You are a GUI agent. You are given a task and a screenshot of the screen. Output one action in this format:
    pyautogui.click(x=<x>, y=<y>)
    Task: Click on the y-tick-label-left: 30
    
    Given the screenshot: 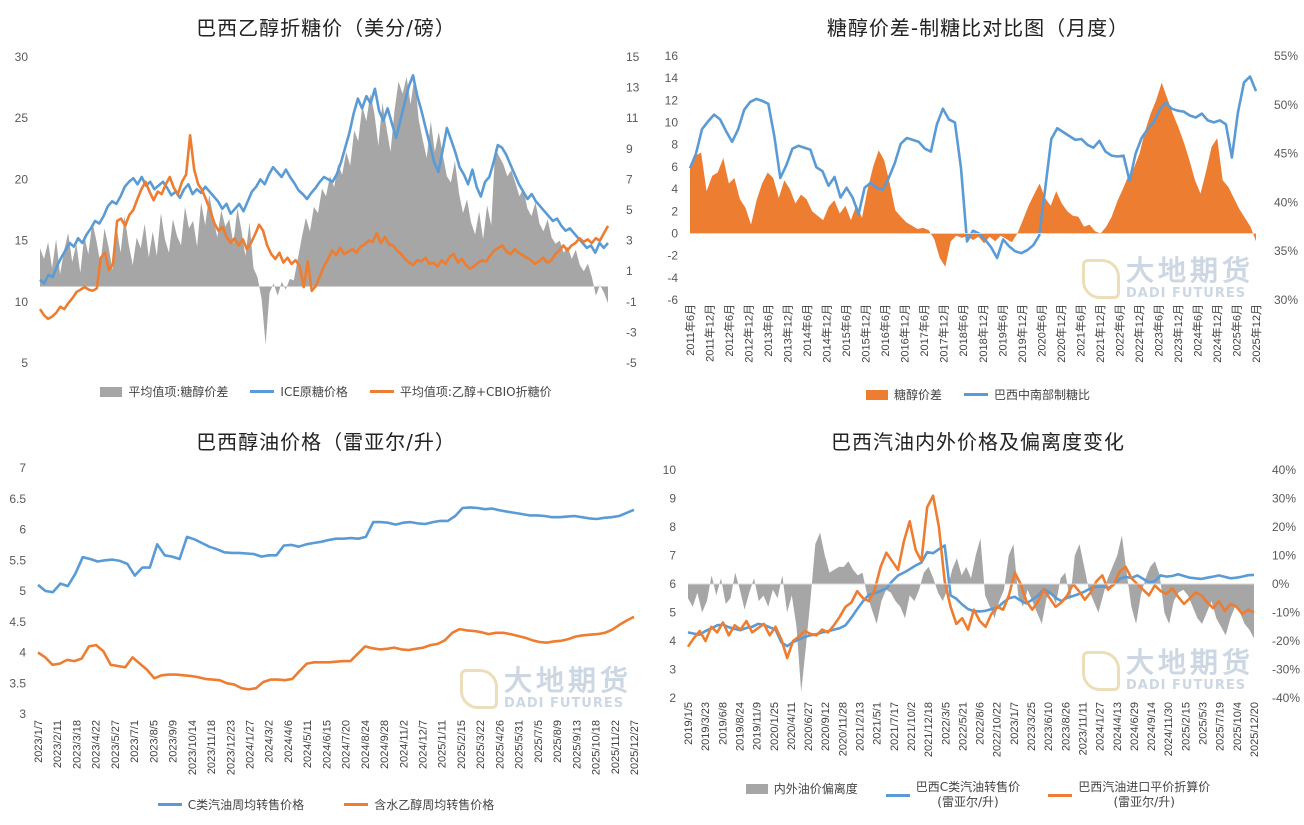 What is the action you would take?
    pyautogui.click(x=22, y=57)
    